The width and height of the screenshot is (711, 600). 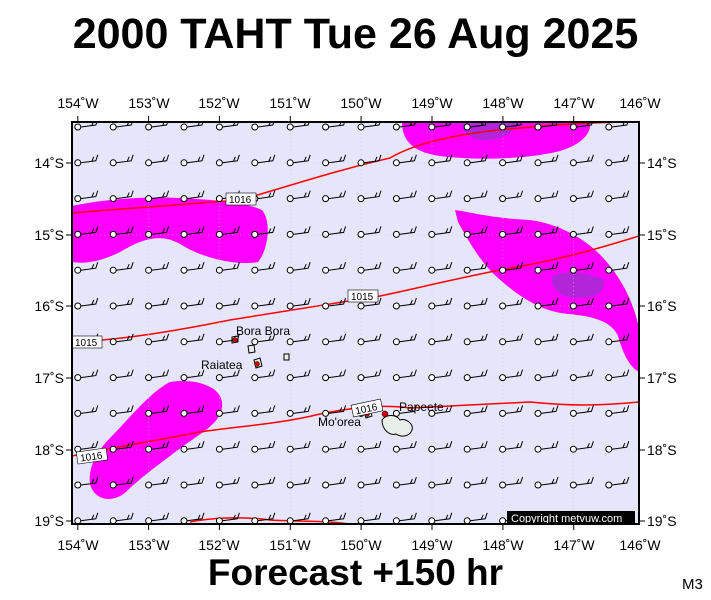 What do you see at coordinates (432, 545) in the screenshot?
I see `lon-label-149w-bottom: 149˚W` at bounding box center [432, 545].